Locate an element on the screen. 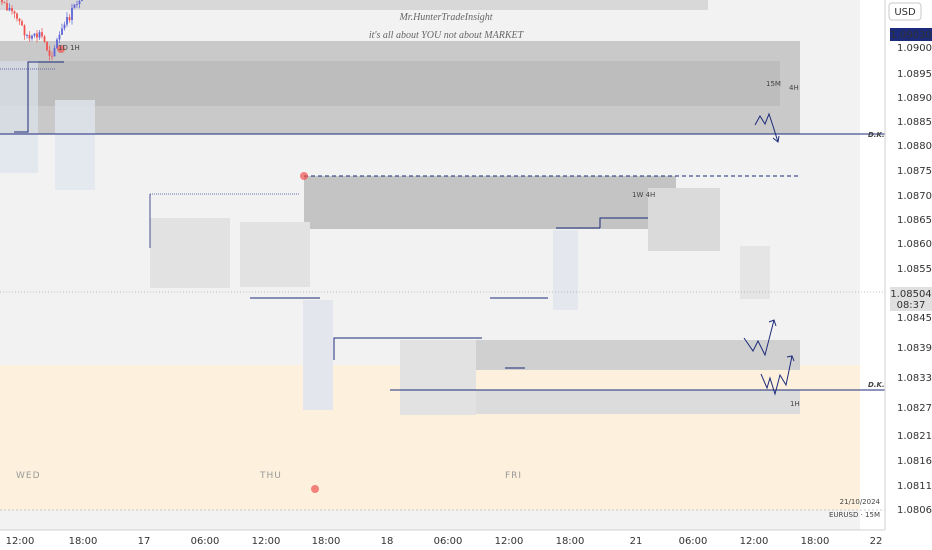  watermark-tagline: it's all about YOU not about MARKET is located at coordinates (447, 35).